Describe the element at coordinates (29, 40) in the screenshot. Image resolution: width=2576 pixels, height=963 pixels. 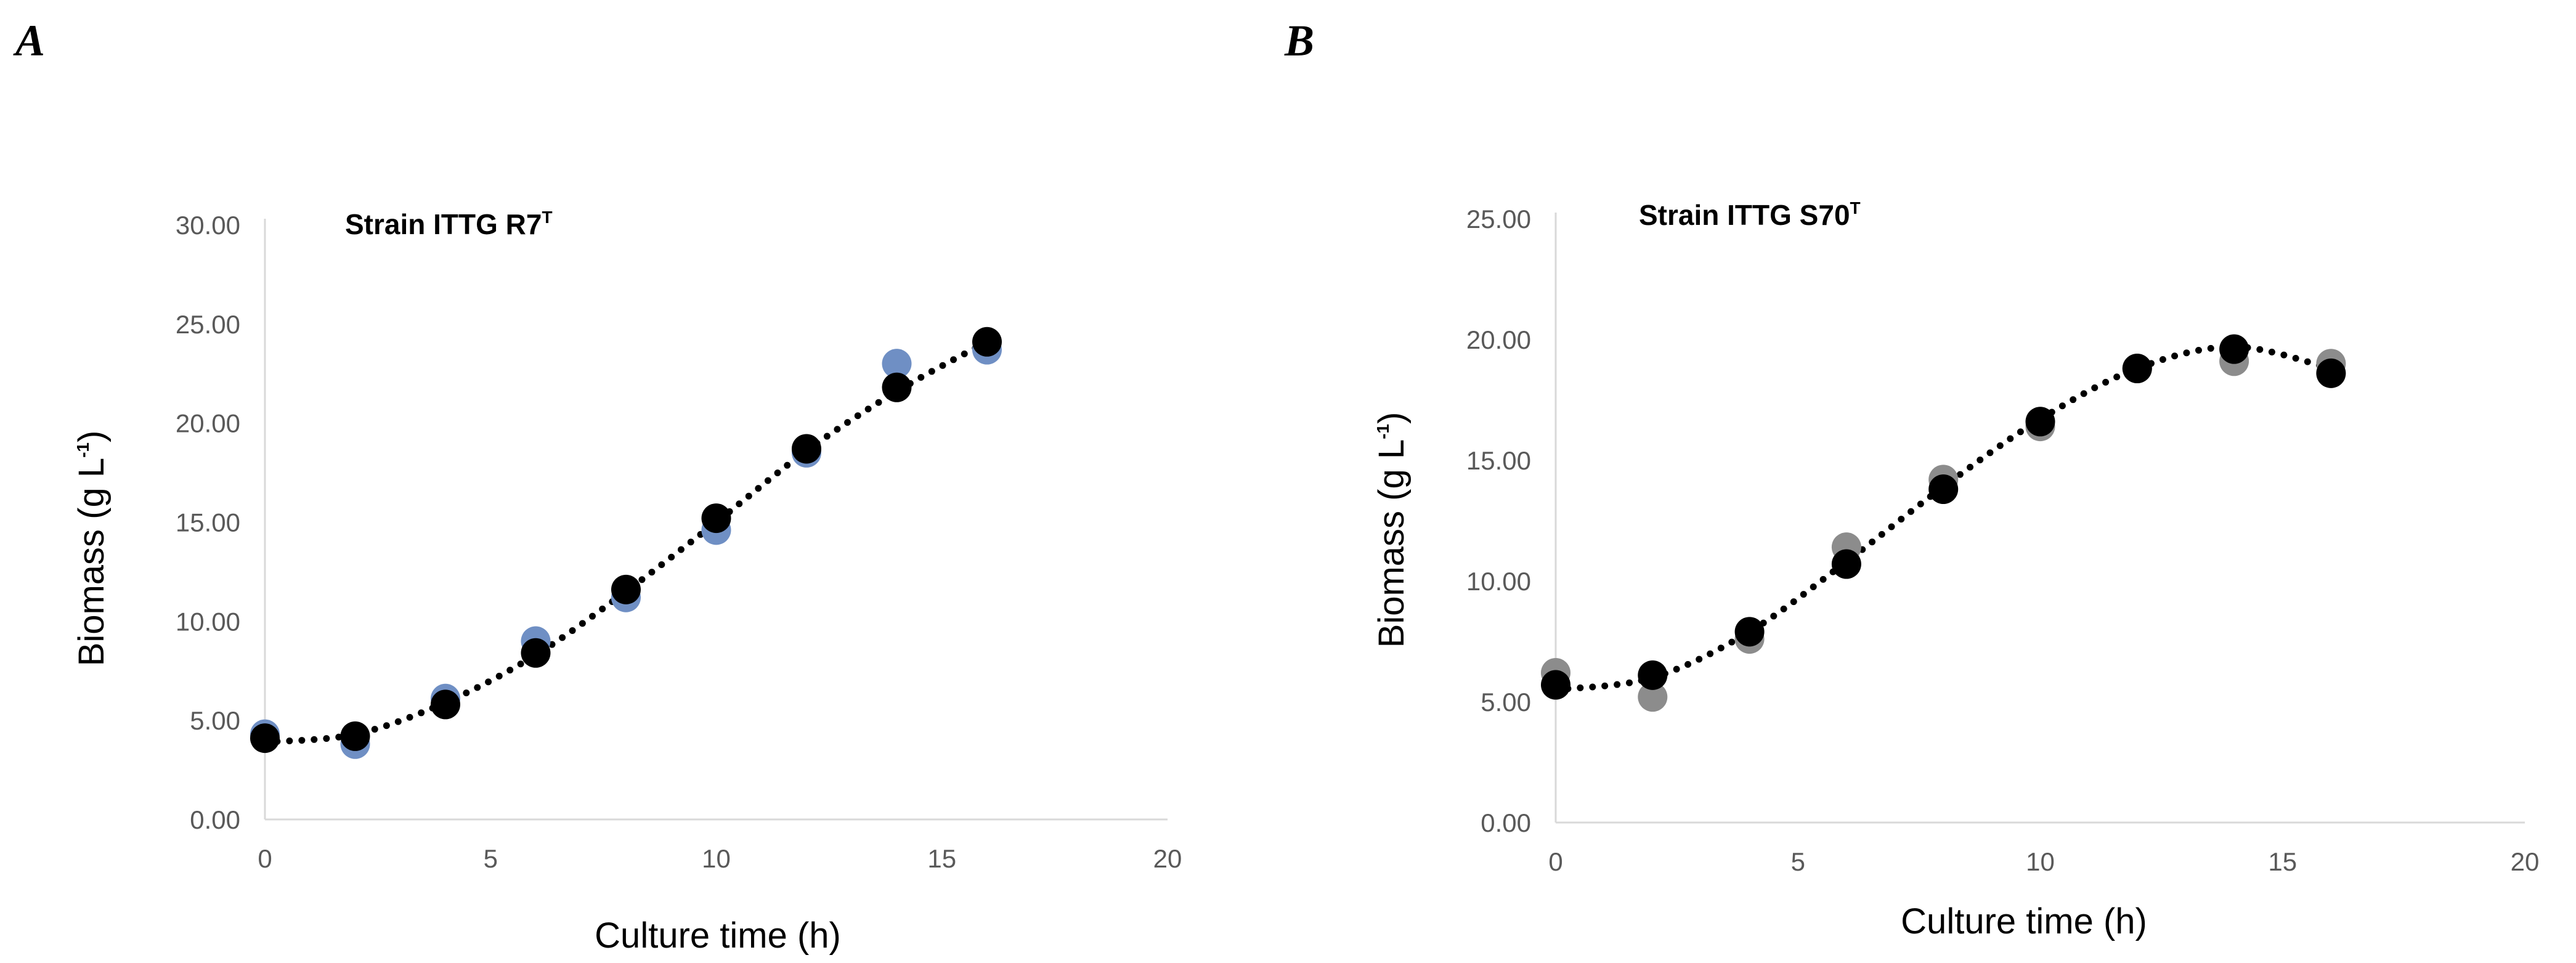
I see `panel-label: A` at that location.